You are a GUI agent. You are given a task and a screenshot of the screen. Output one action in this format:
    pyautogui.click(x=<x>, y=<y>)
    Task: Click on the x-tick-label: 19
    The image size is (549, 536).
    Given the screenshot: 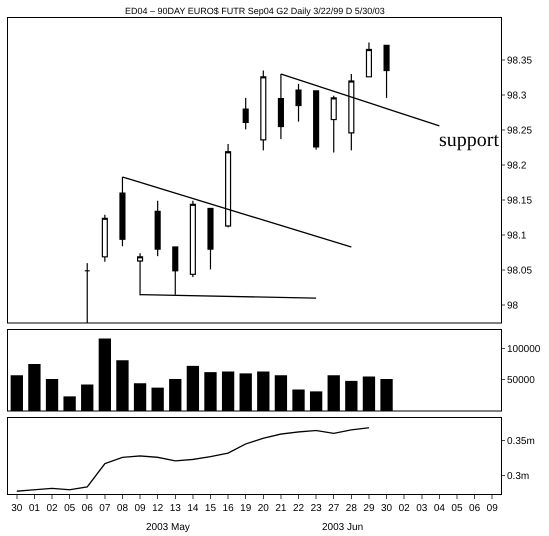 What is the action you would take?
    pyautogui.click(x=246, y=508)
    